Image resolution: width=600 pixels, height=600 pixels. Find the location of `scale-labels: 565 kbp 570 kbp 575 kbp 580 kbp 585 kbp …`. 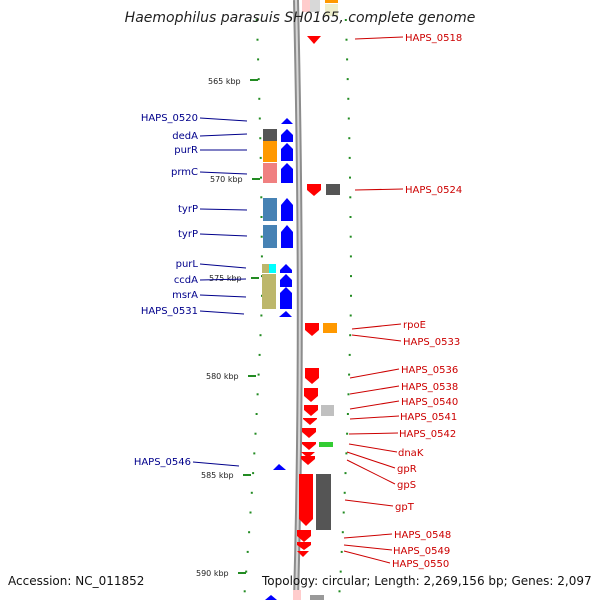

scale-labels: 565 kbp 570 kbp 575 kbp 580 kbp 585 kbp … is located at coordinates (219, 327).